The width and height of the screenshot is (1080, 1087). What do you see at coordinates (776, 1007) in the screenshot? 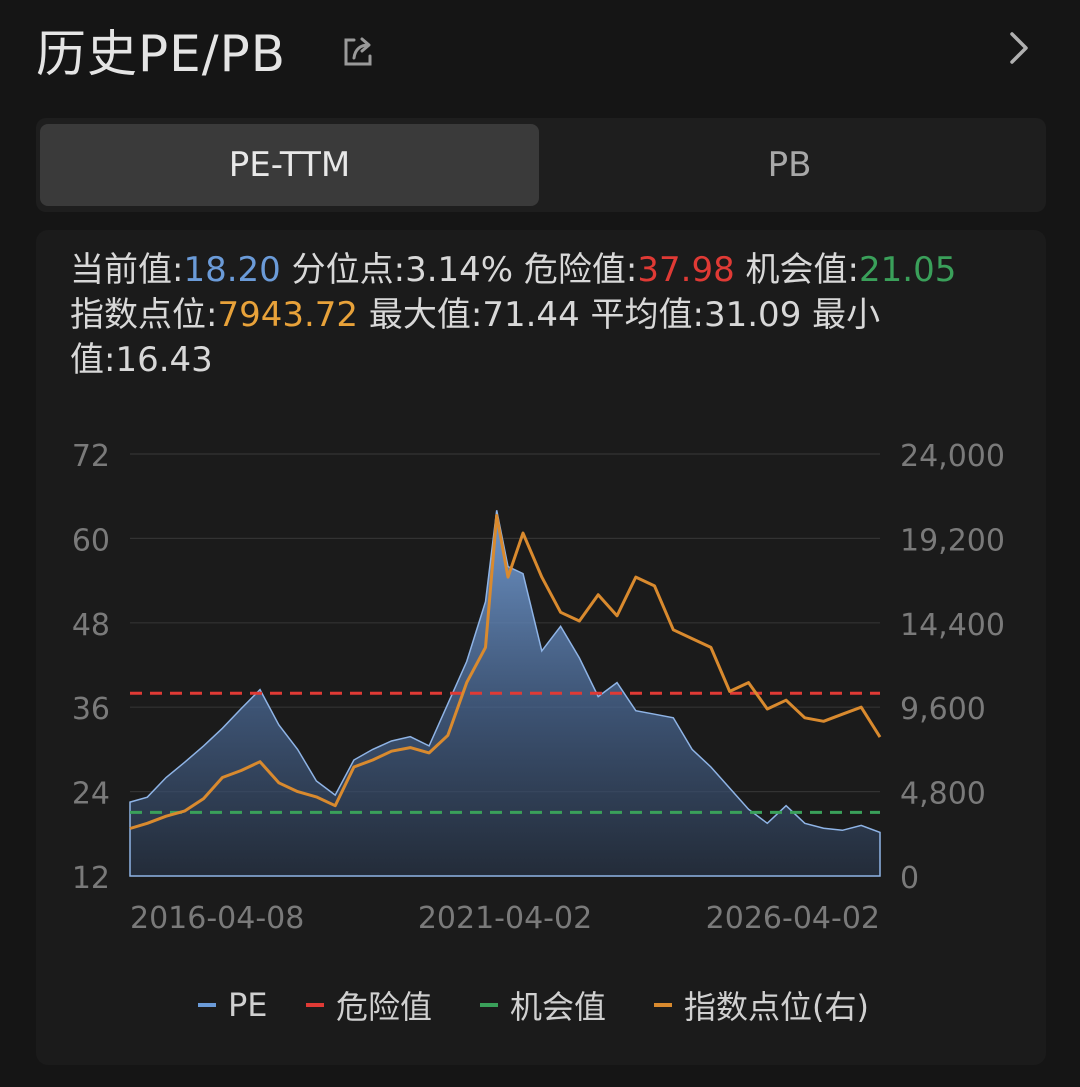
I see `legend-index-label: 指数点位(右)` at bounding box center [776, 1007].